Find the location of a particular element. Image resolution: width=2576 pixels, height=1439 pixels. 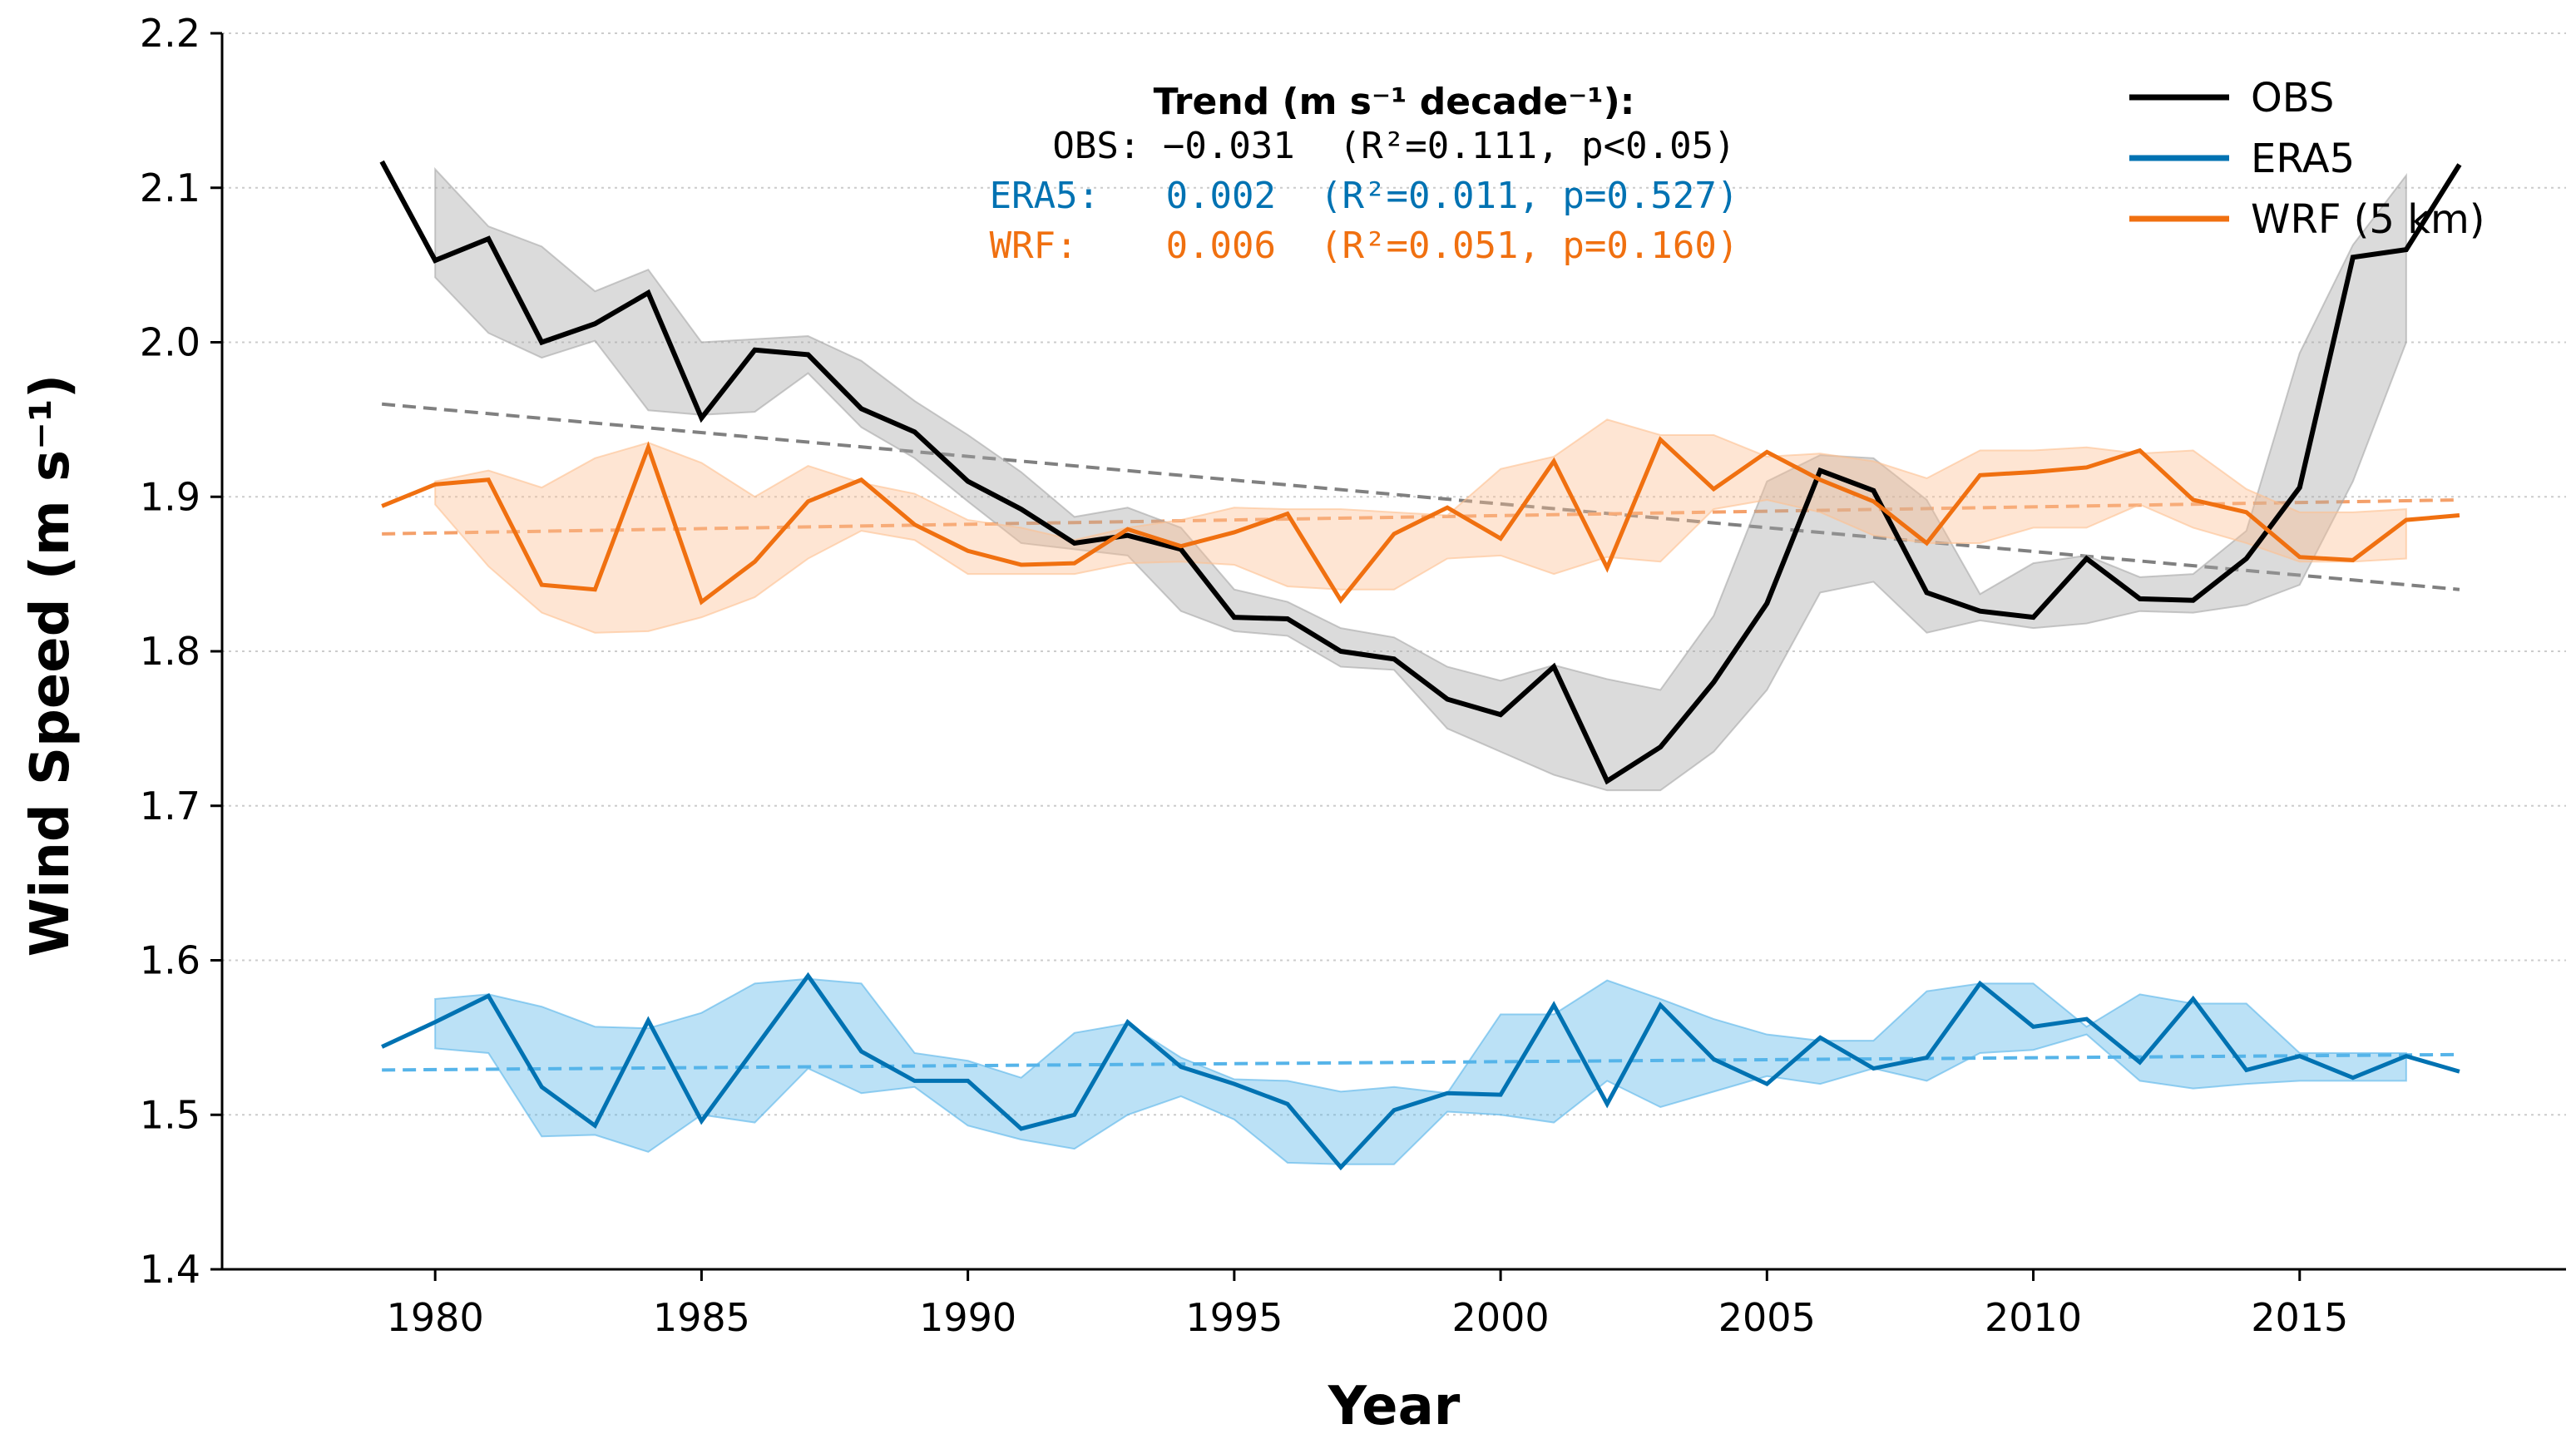

annotation-line-era5: ERA5: 0.002 (R²=0.011, p=0.527) is located at coordinates (1364, 196).